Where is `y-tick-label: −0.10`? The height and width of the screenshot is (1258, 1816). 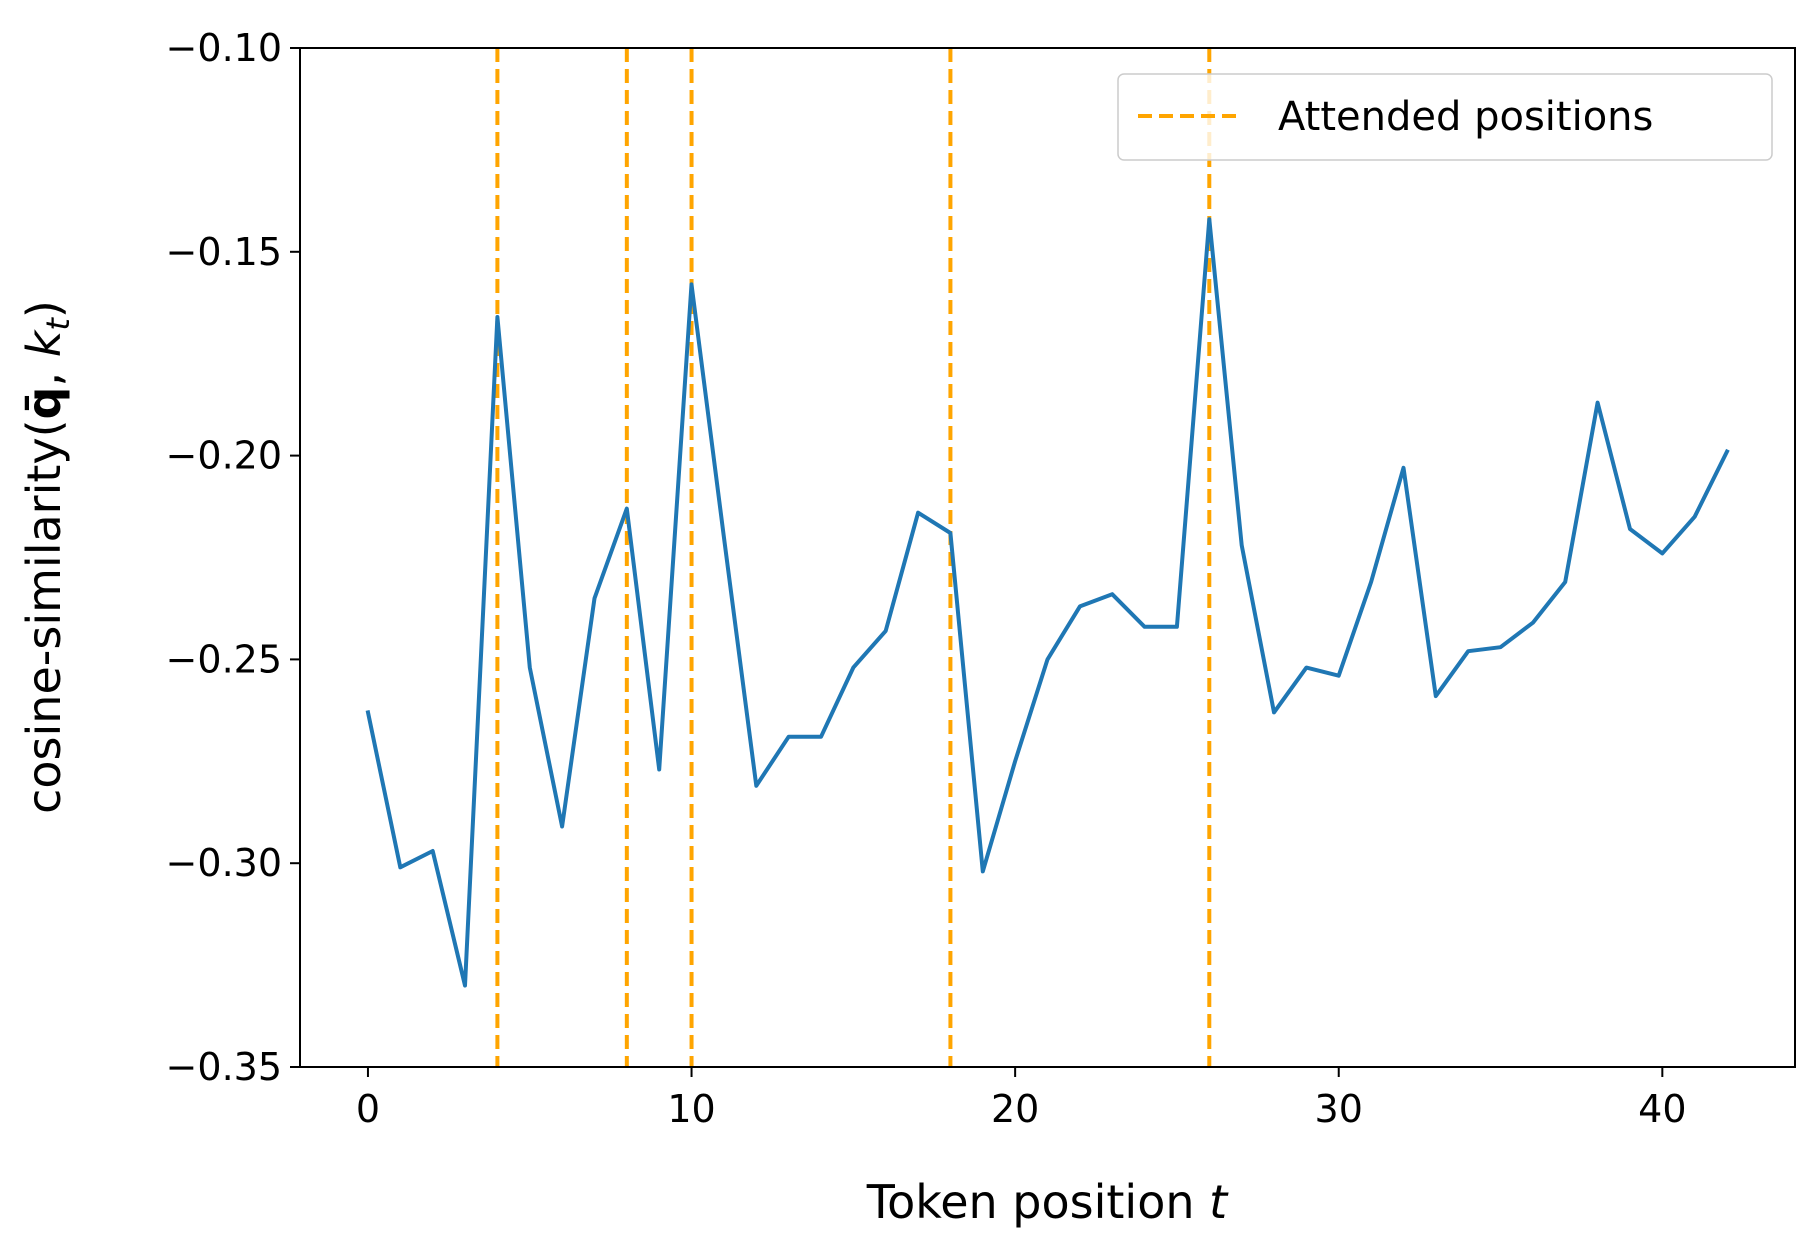
y-tick-label: −0.10 is located at coordinates (224, 48).